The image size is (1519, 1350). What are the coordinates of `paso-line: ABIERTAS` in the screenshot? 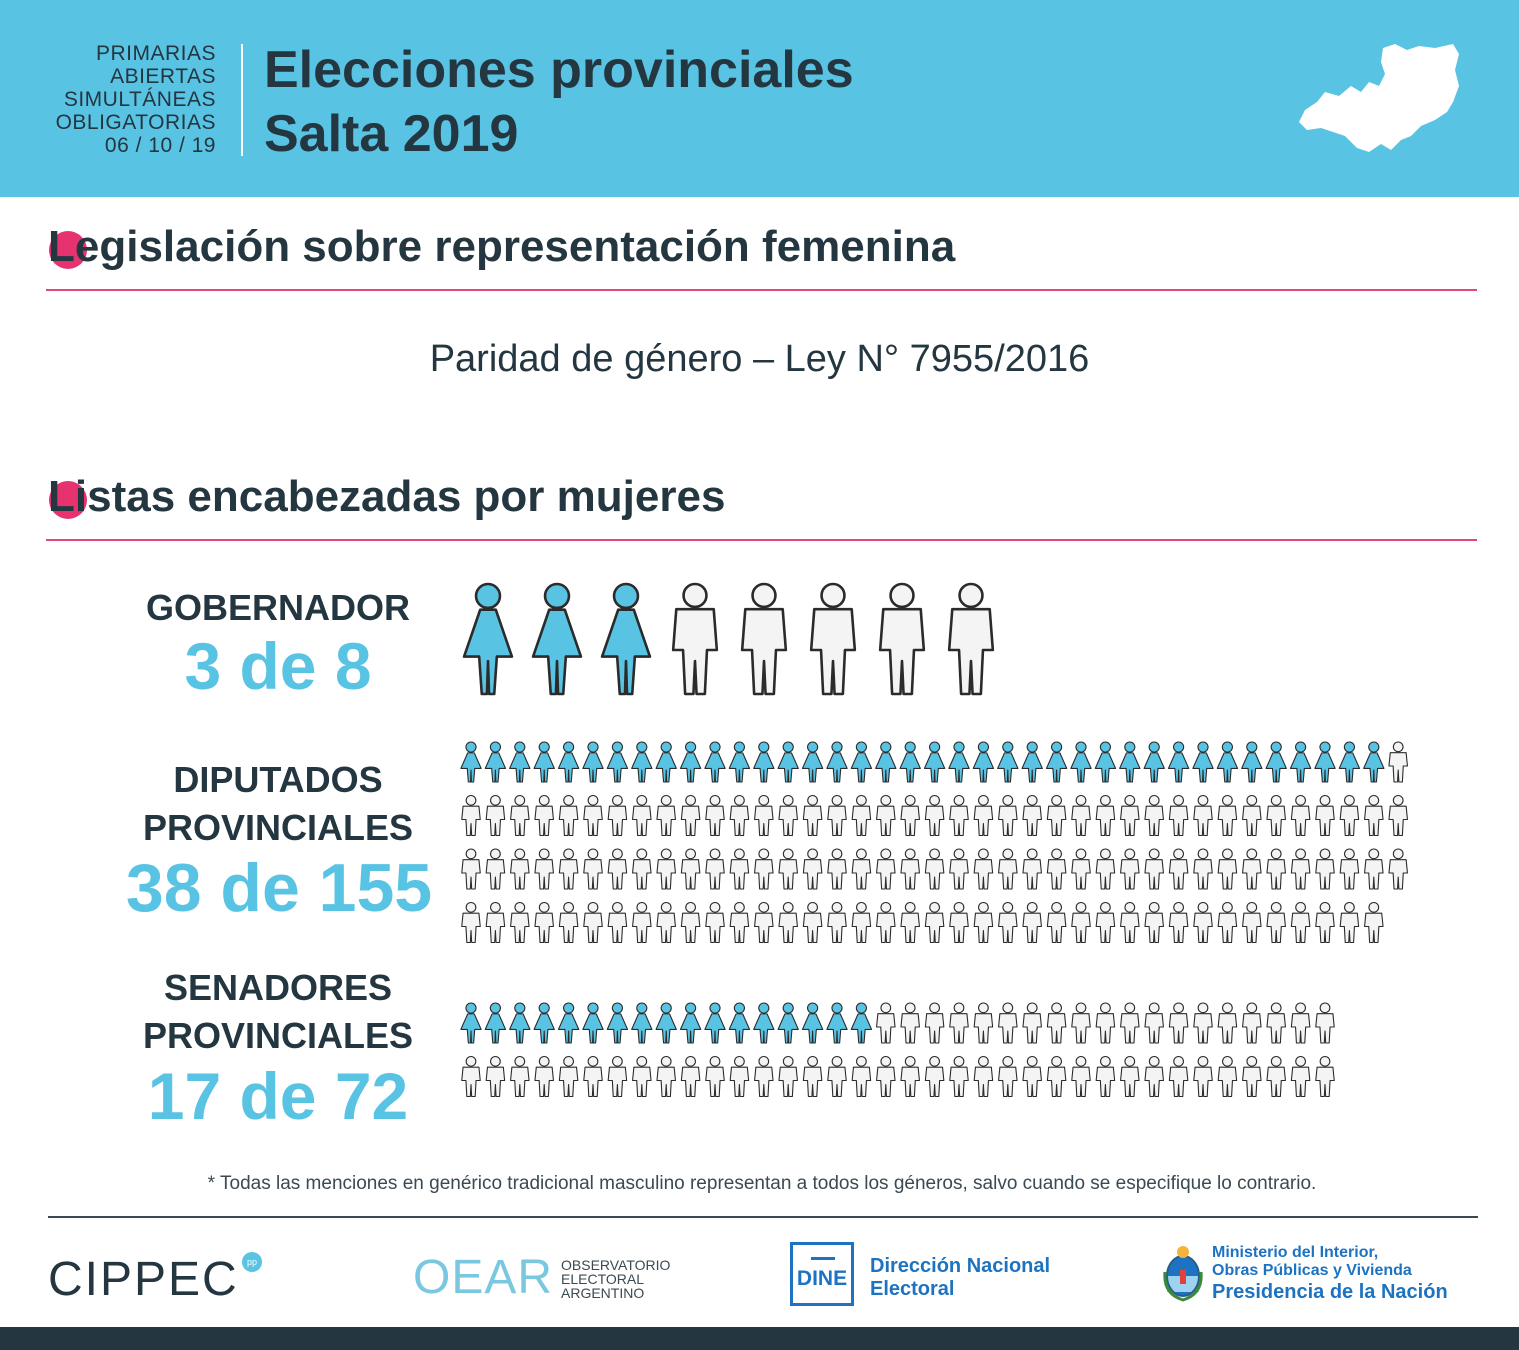 It's located at (163, 76).